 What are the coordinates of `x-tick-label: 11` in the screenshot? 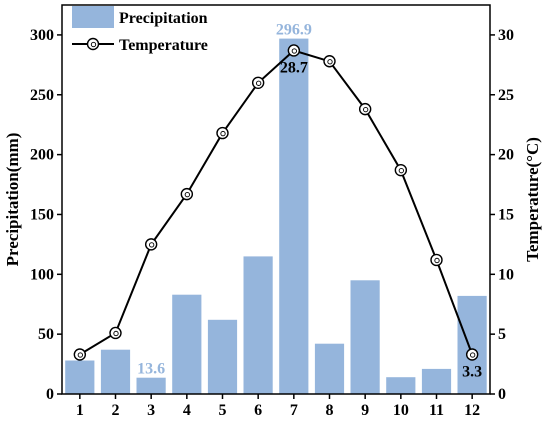 It's located at (436, 410).